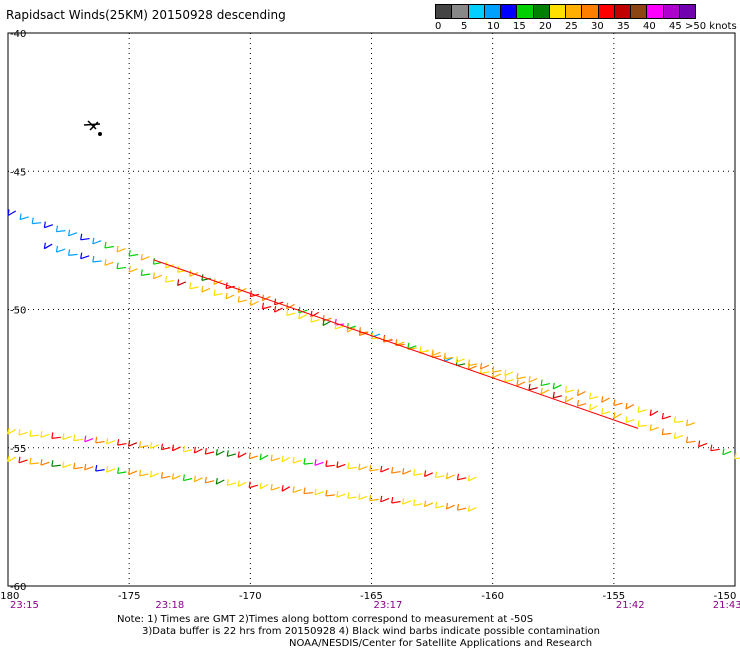  Describe the element at coordinates (623, 26) in the screenshot. I see `legend-label: 35` at that location.